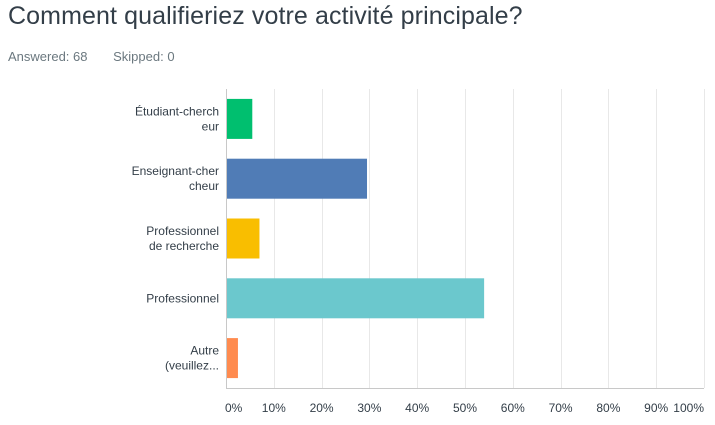 The height and width of the screenshot is (425, 715). What do you see at coordinates (48, 56) in the screenshot?
I see `answered-count: Answered: 68` at bounding box center [48, 56].